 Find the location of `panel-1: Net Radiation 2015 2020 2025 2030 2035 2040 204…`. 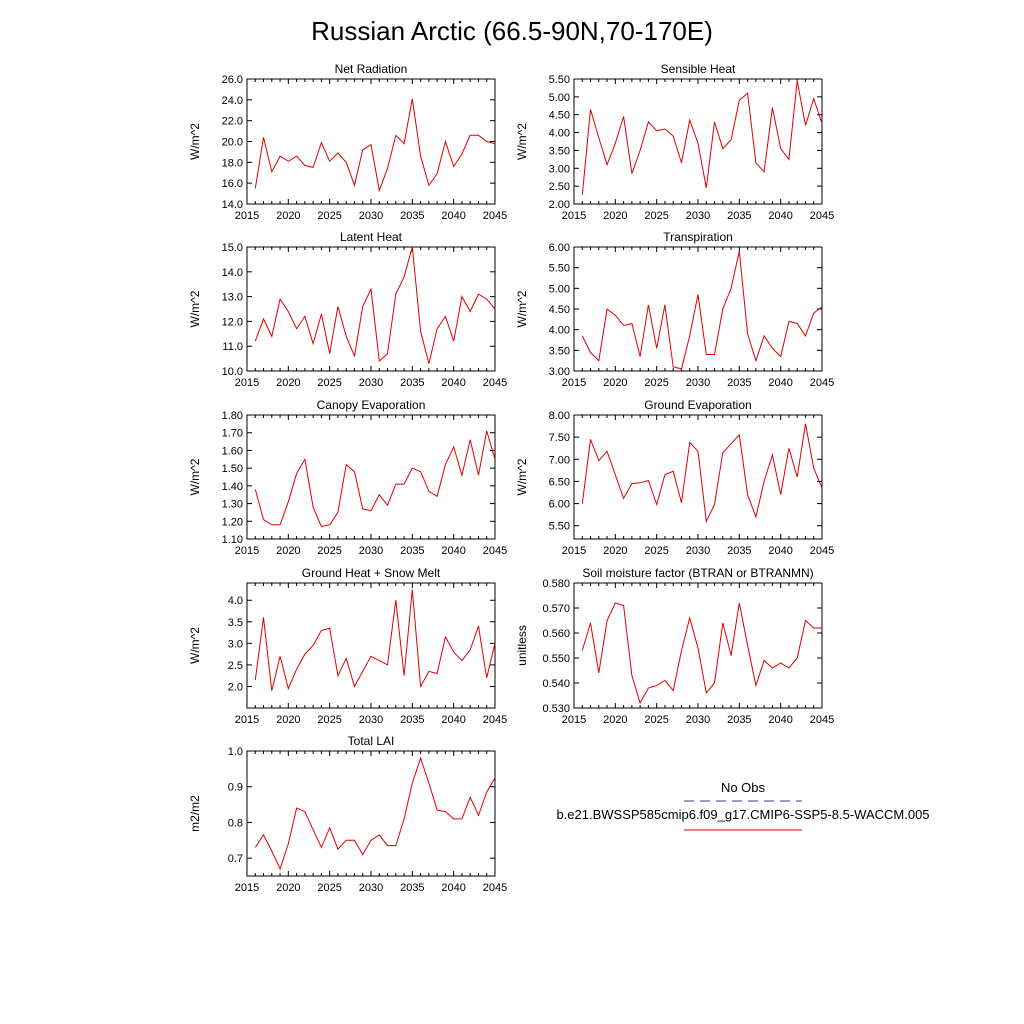

panel-1: Net Radiation 2015 2020 2025 2030 2035 2040 204… is located at coordinates (347, 142).